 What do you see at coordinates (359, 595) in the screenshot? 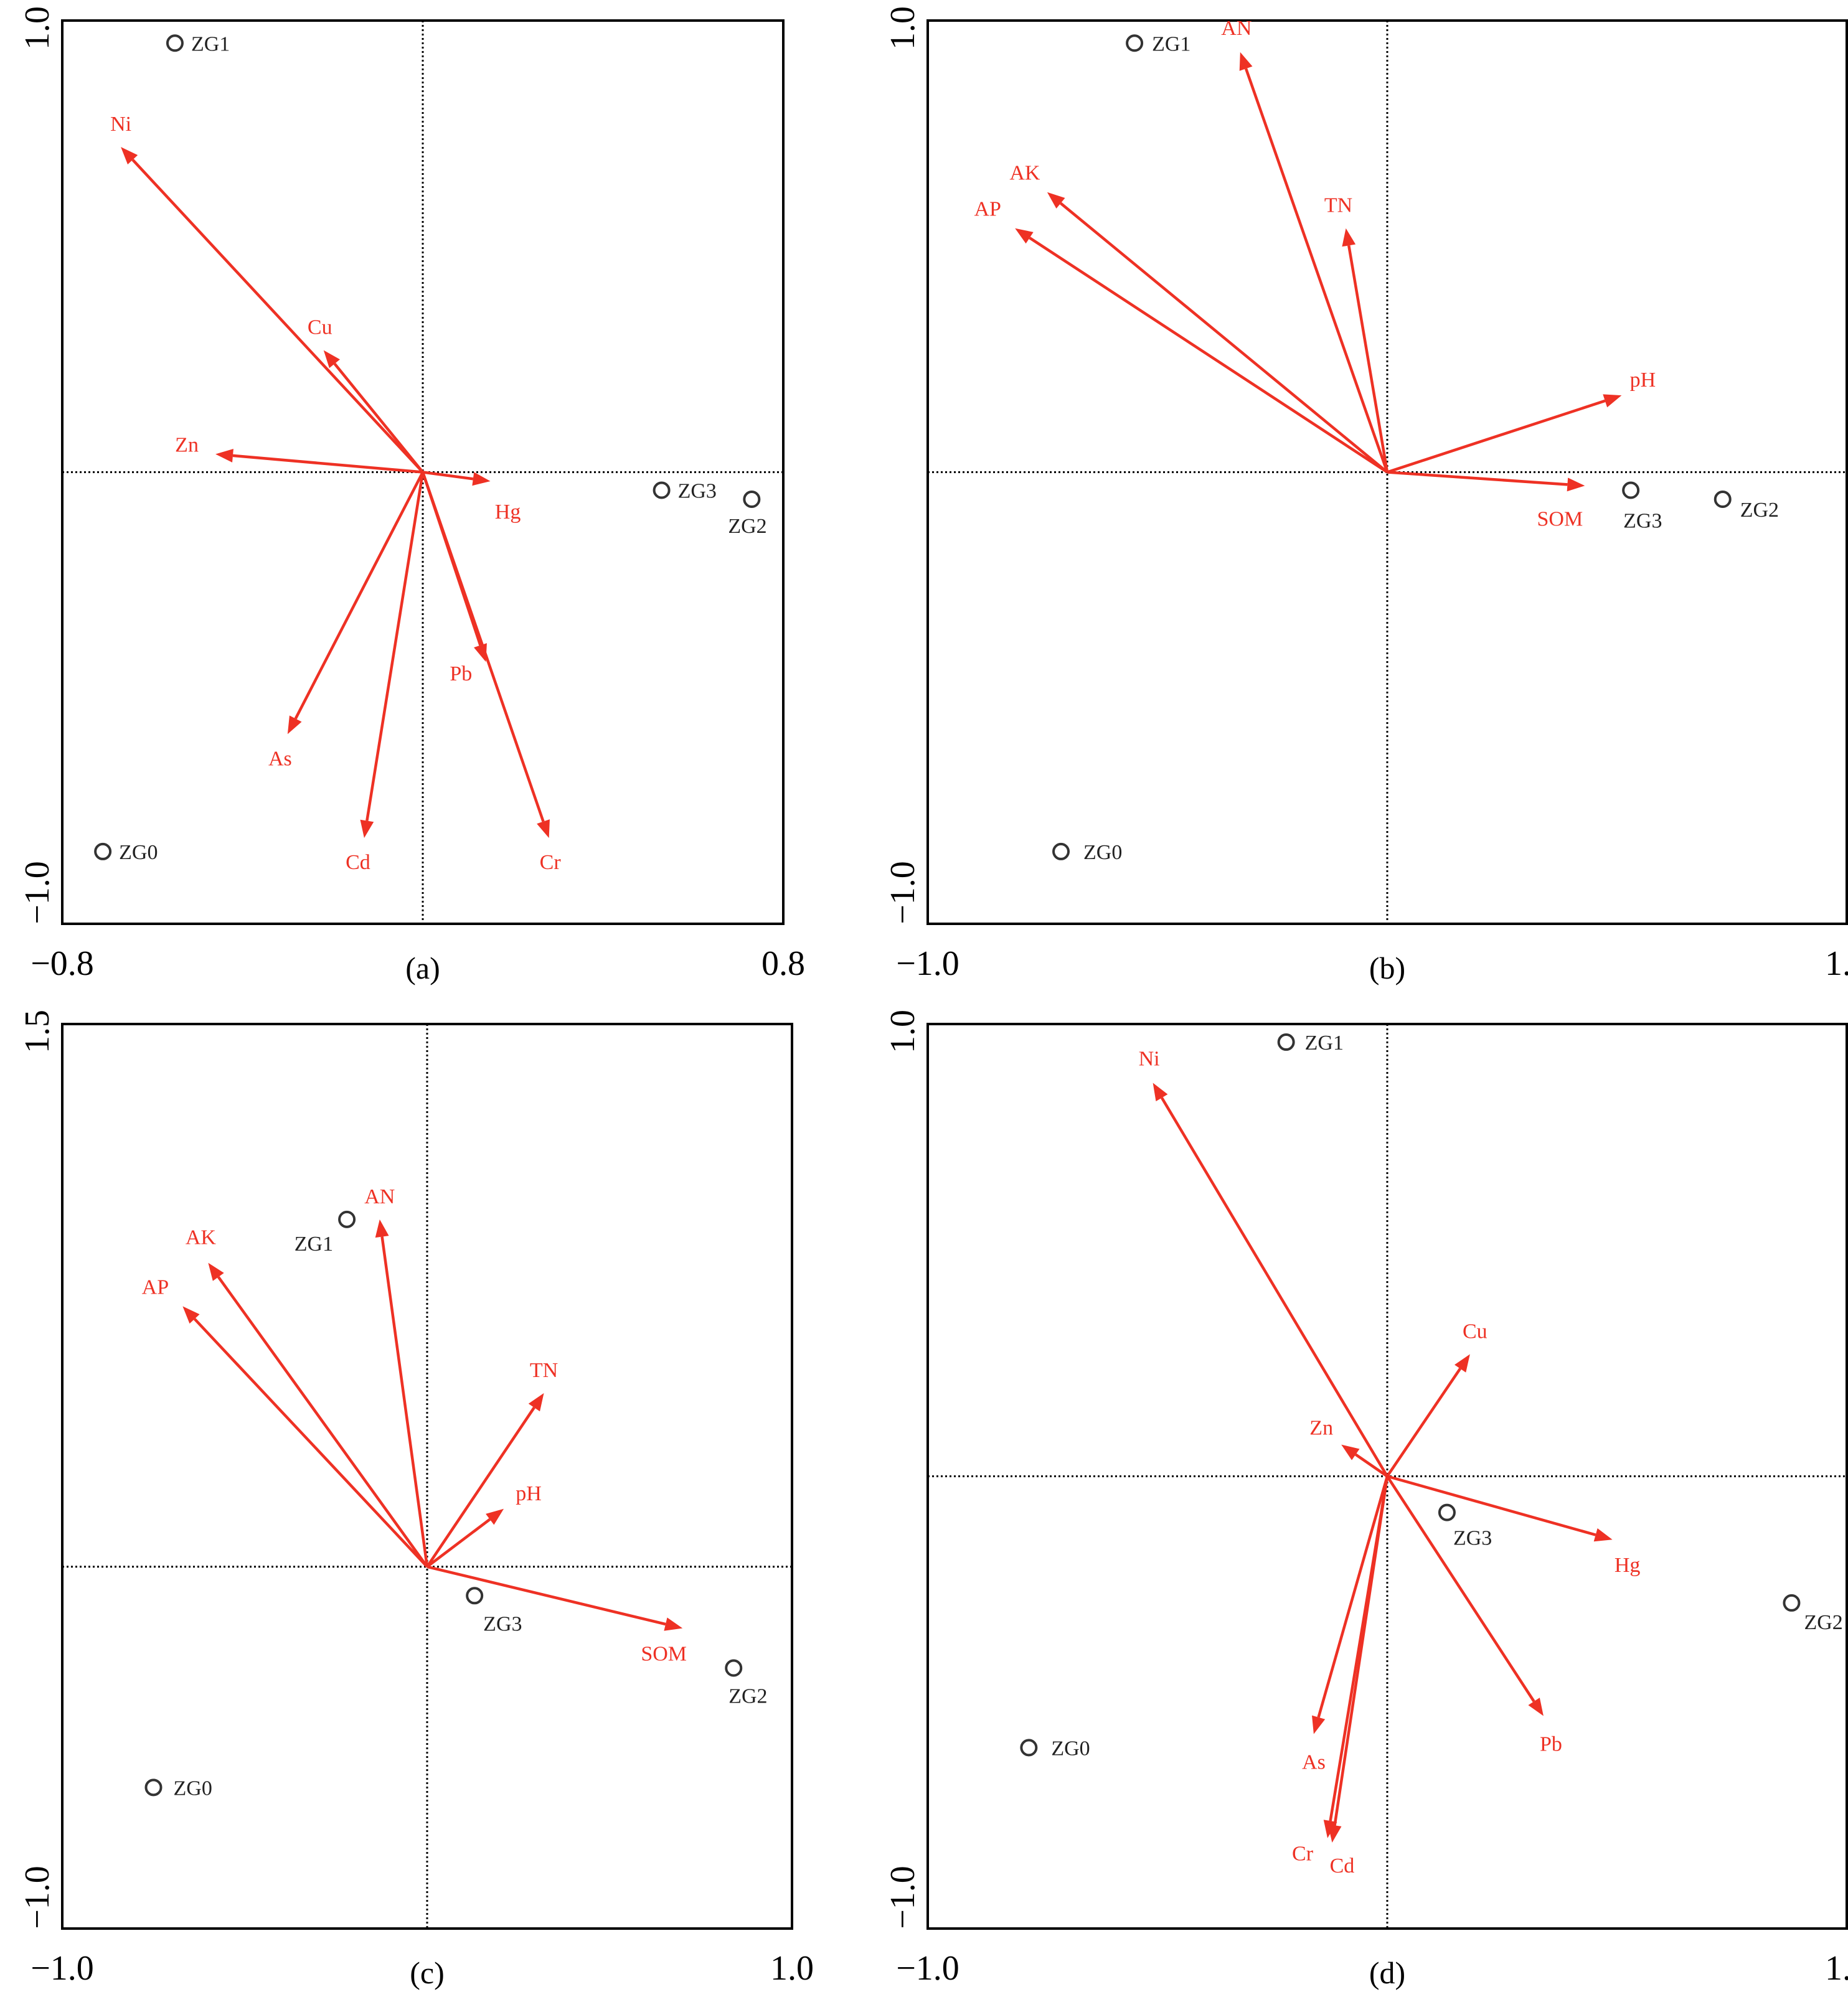
I see `vector-As-line` at bounding box center [359, 595].